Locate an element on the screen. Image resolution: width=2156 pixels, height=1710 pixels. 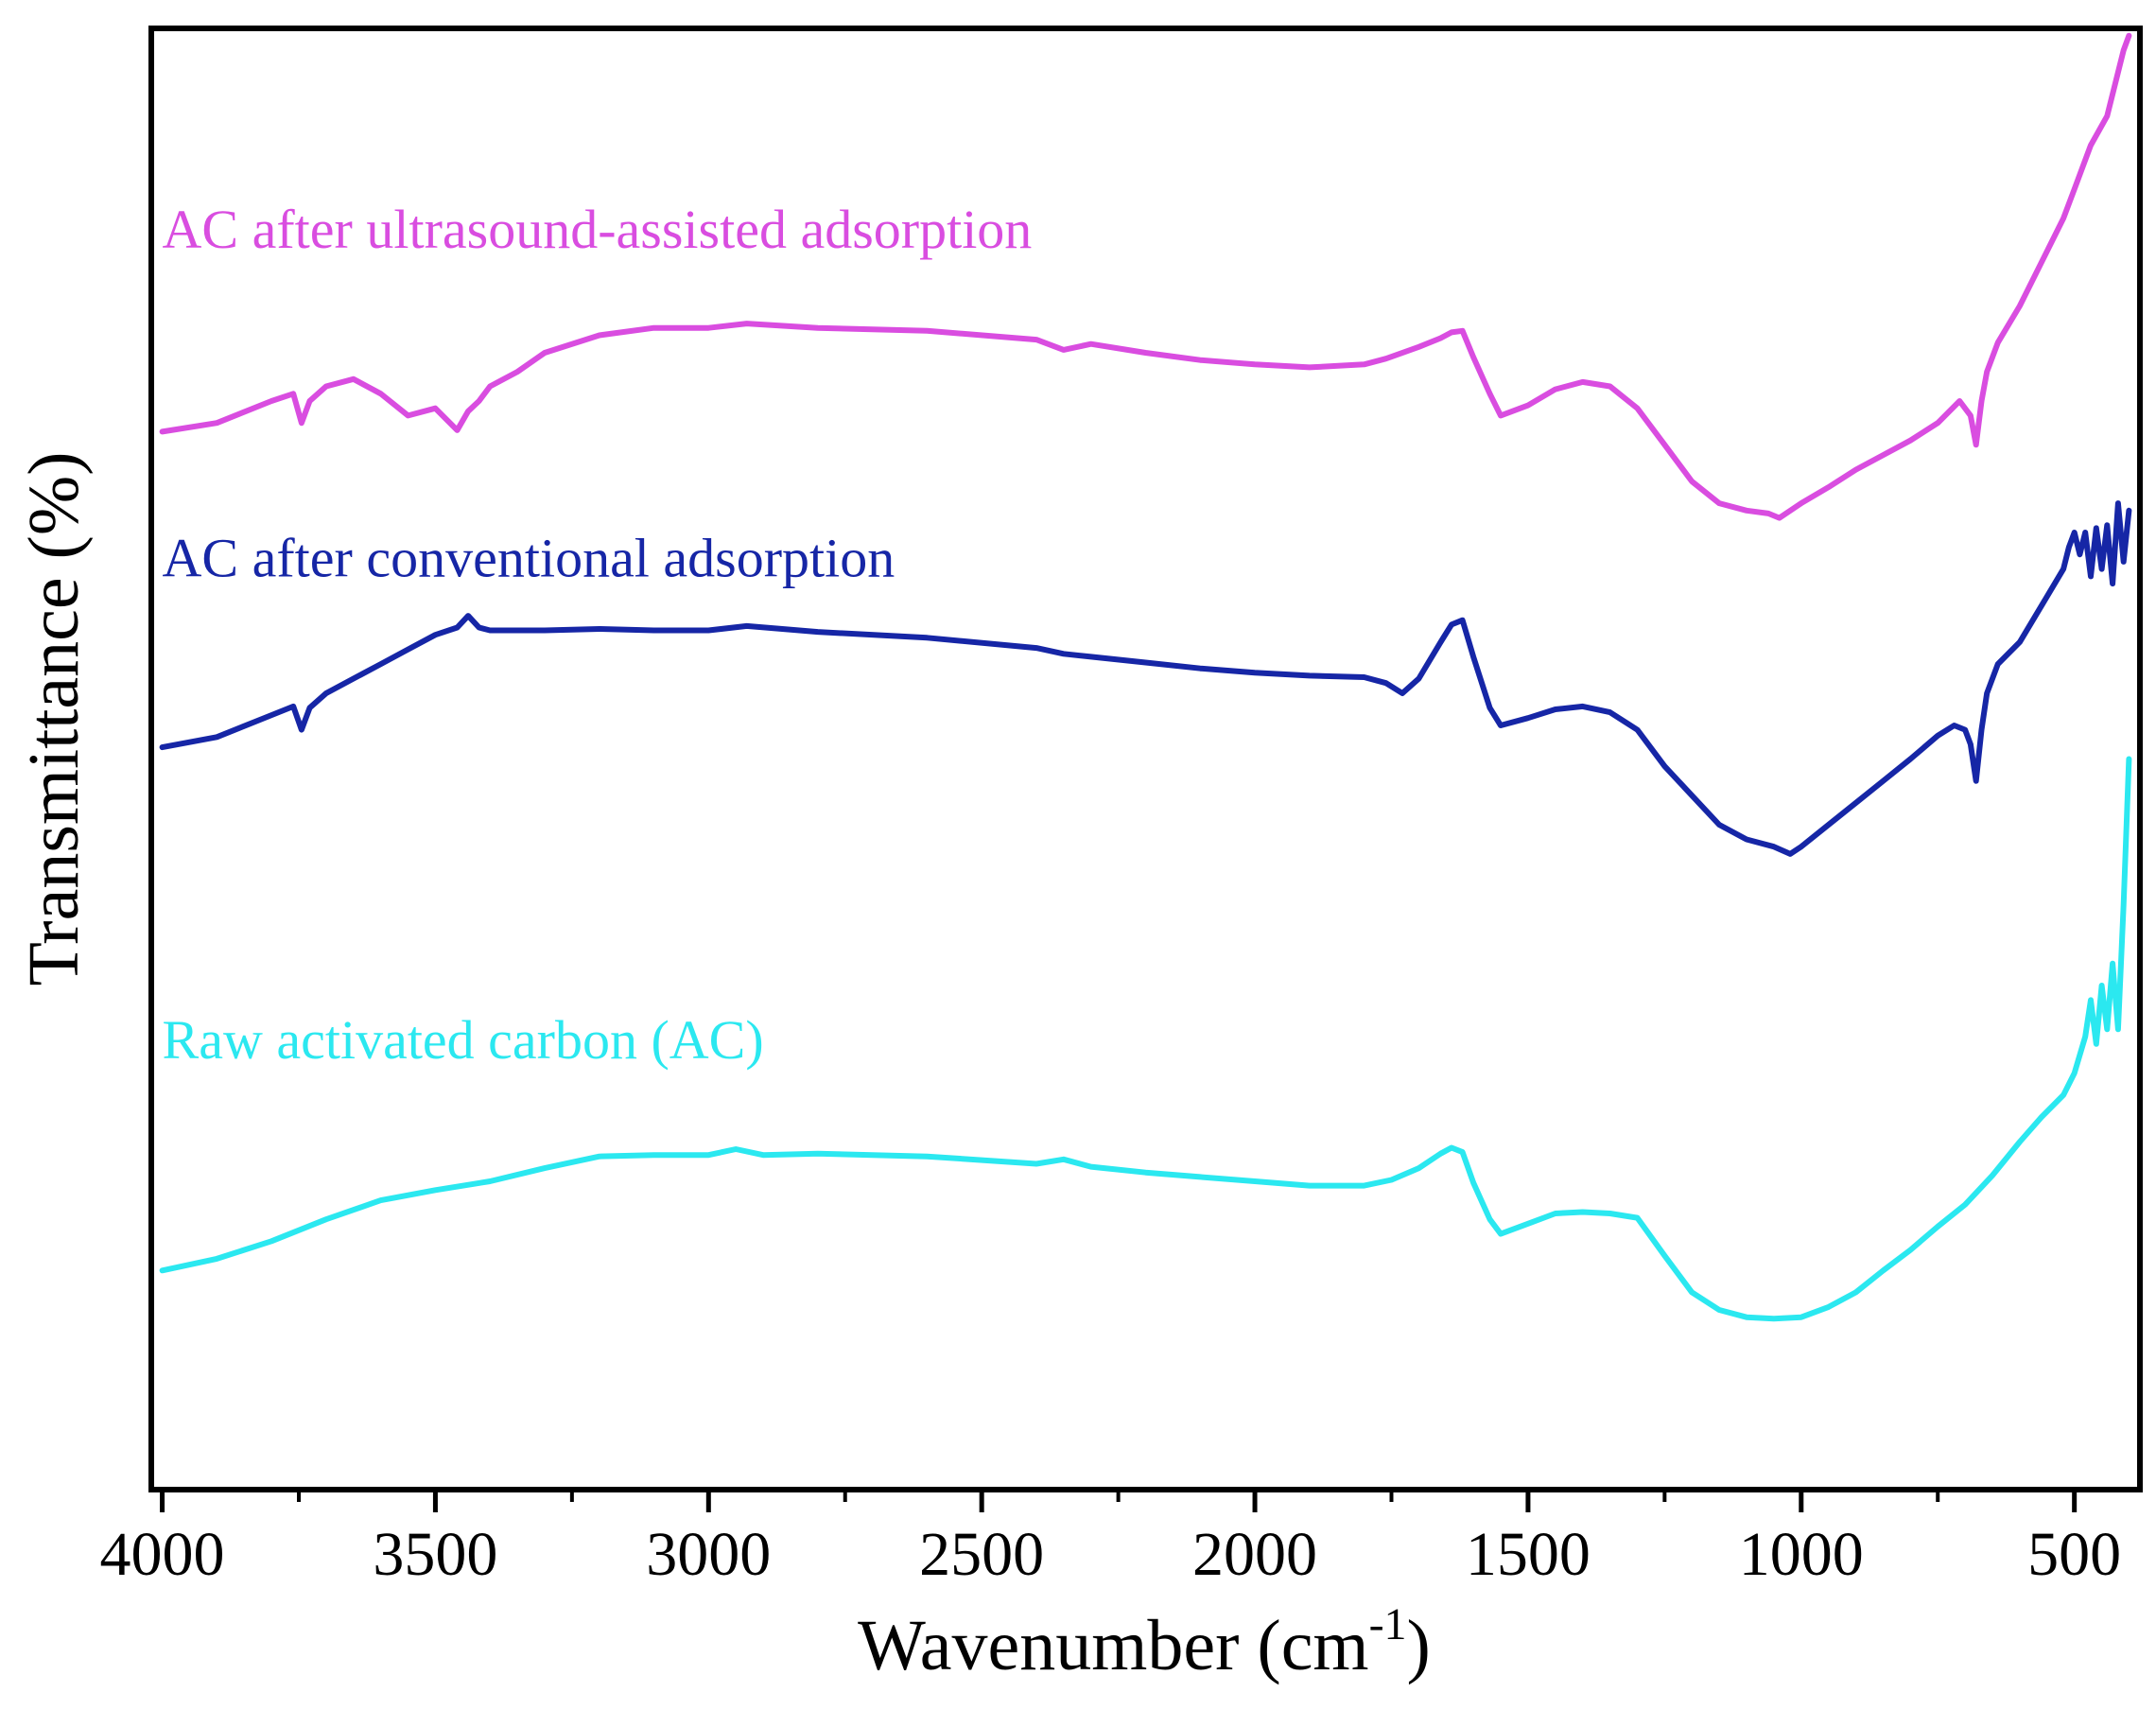
series-label-1: AC after ultrasound-assisted adsorption is located at coordinates (598, 229).